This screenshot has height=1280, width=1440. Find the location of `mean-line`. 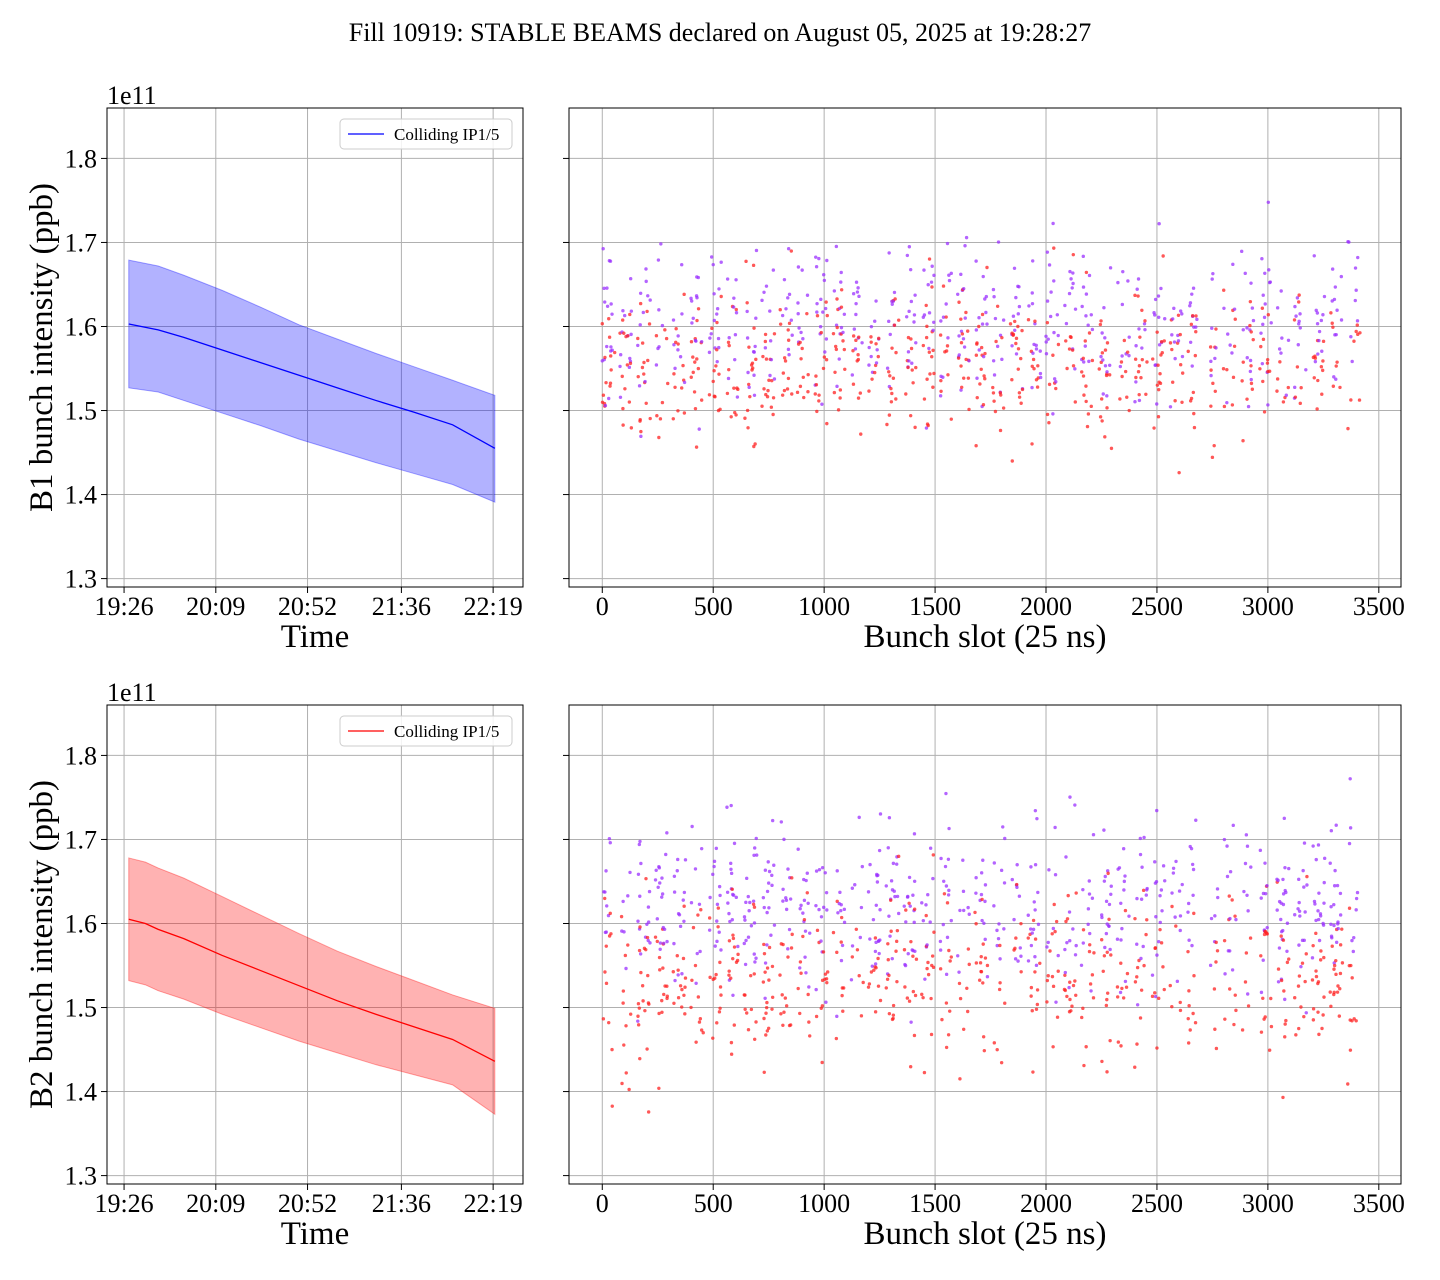

mean-line is located at coordinates (312, 990).